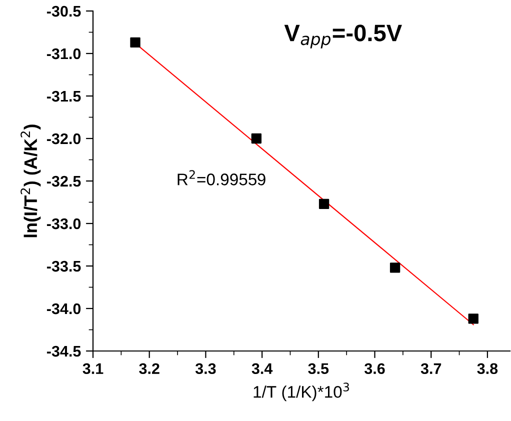 This screenshot has width=511, height=421. What do you see at coordinates (318, 368) in the screenshot?
I see `x-tick-label: 3.5` at bounding box center [318, 368].